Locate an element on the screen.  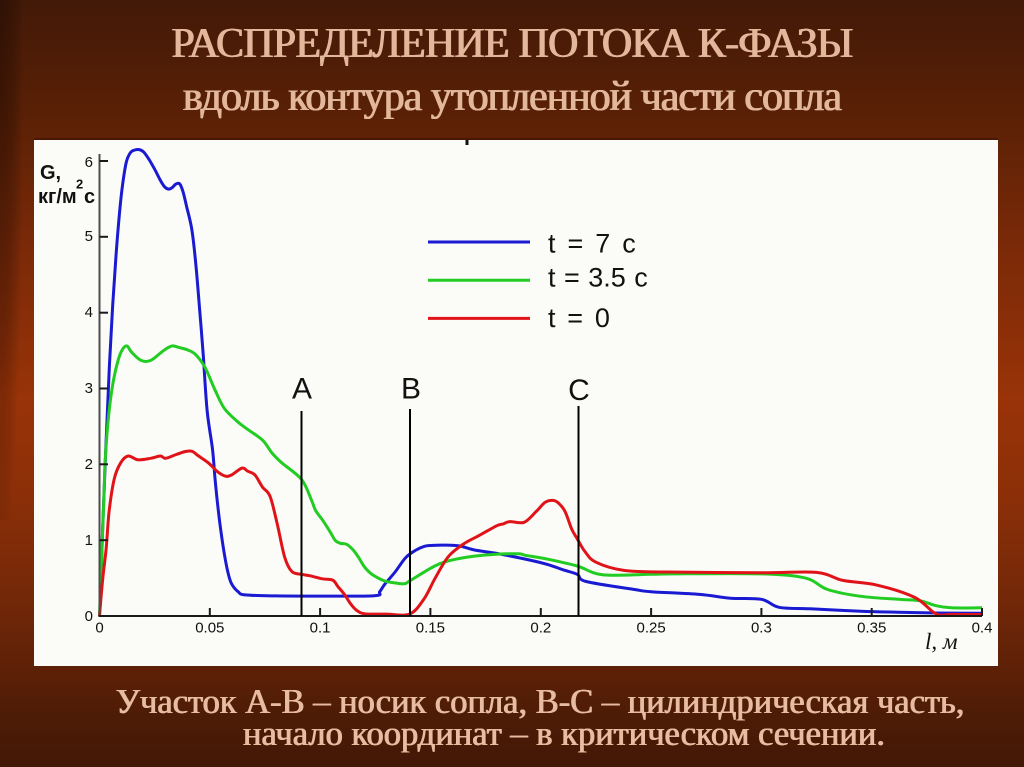
svg-text: с is located at coordinates (89, 197).